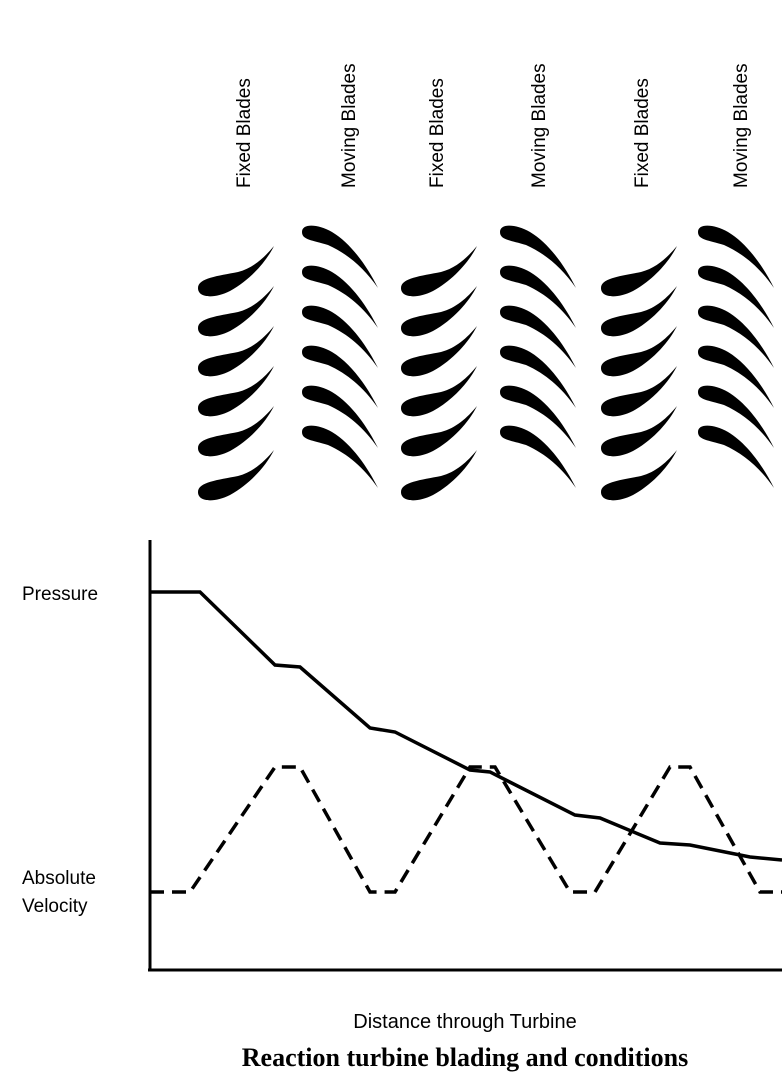 This screenshot has width=782, height=1079. Describe the element at coordinates (464, 1022) in the screenshot. I see `x-axis-label: Distance through Turbine` at that location.